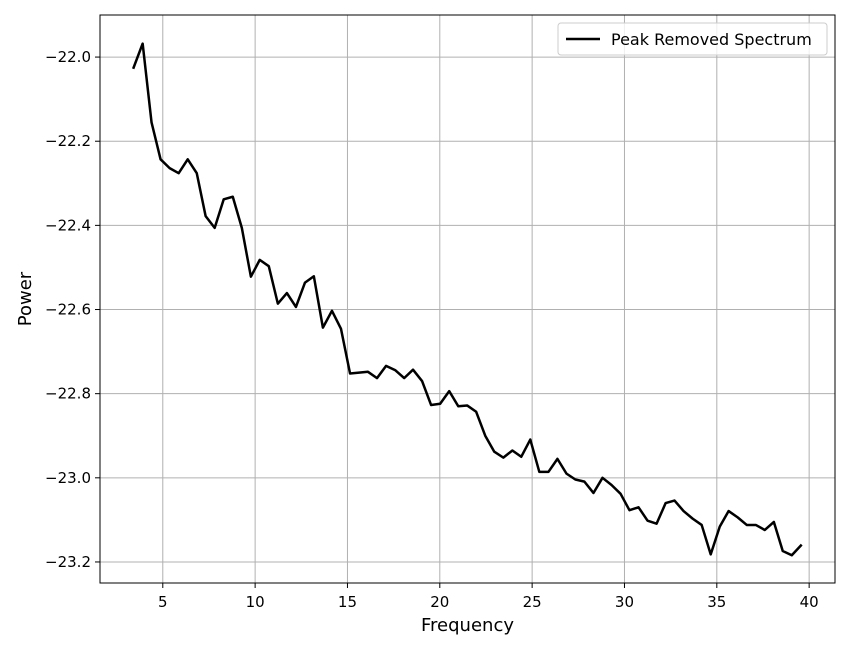  Describe the element at coordinates (68, 57) in the screenshot. I see `y-tick-label: −22.0` at that location.